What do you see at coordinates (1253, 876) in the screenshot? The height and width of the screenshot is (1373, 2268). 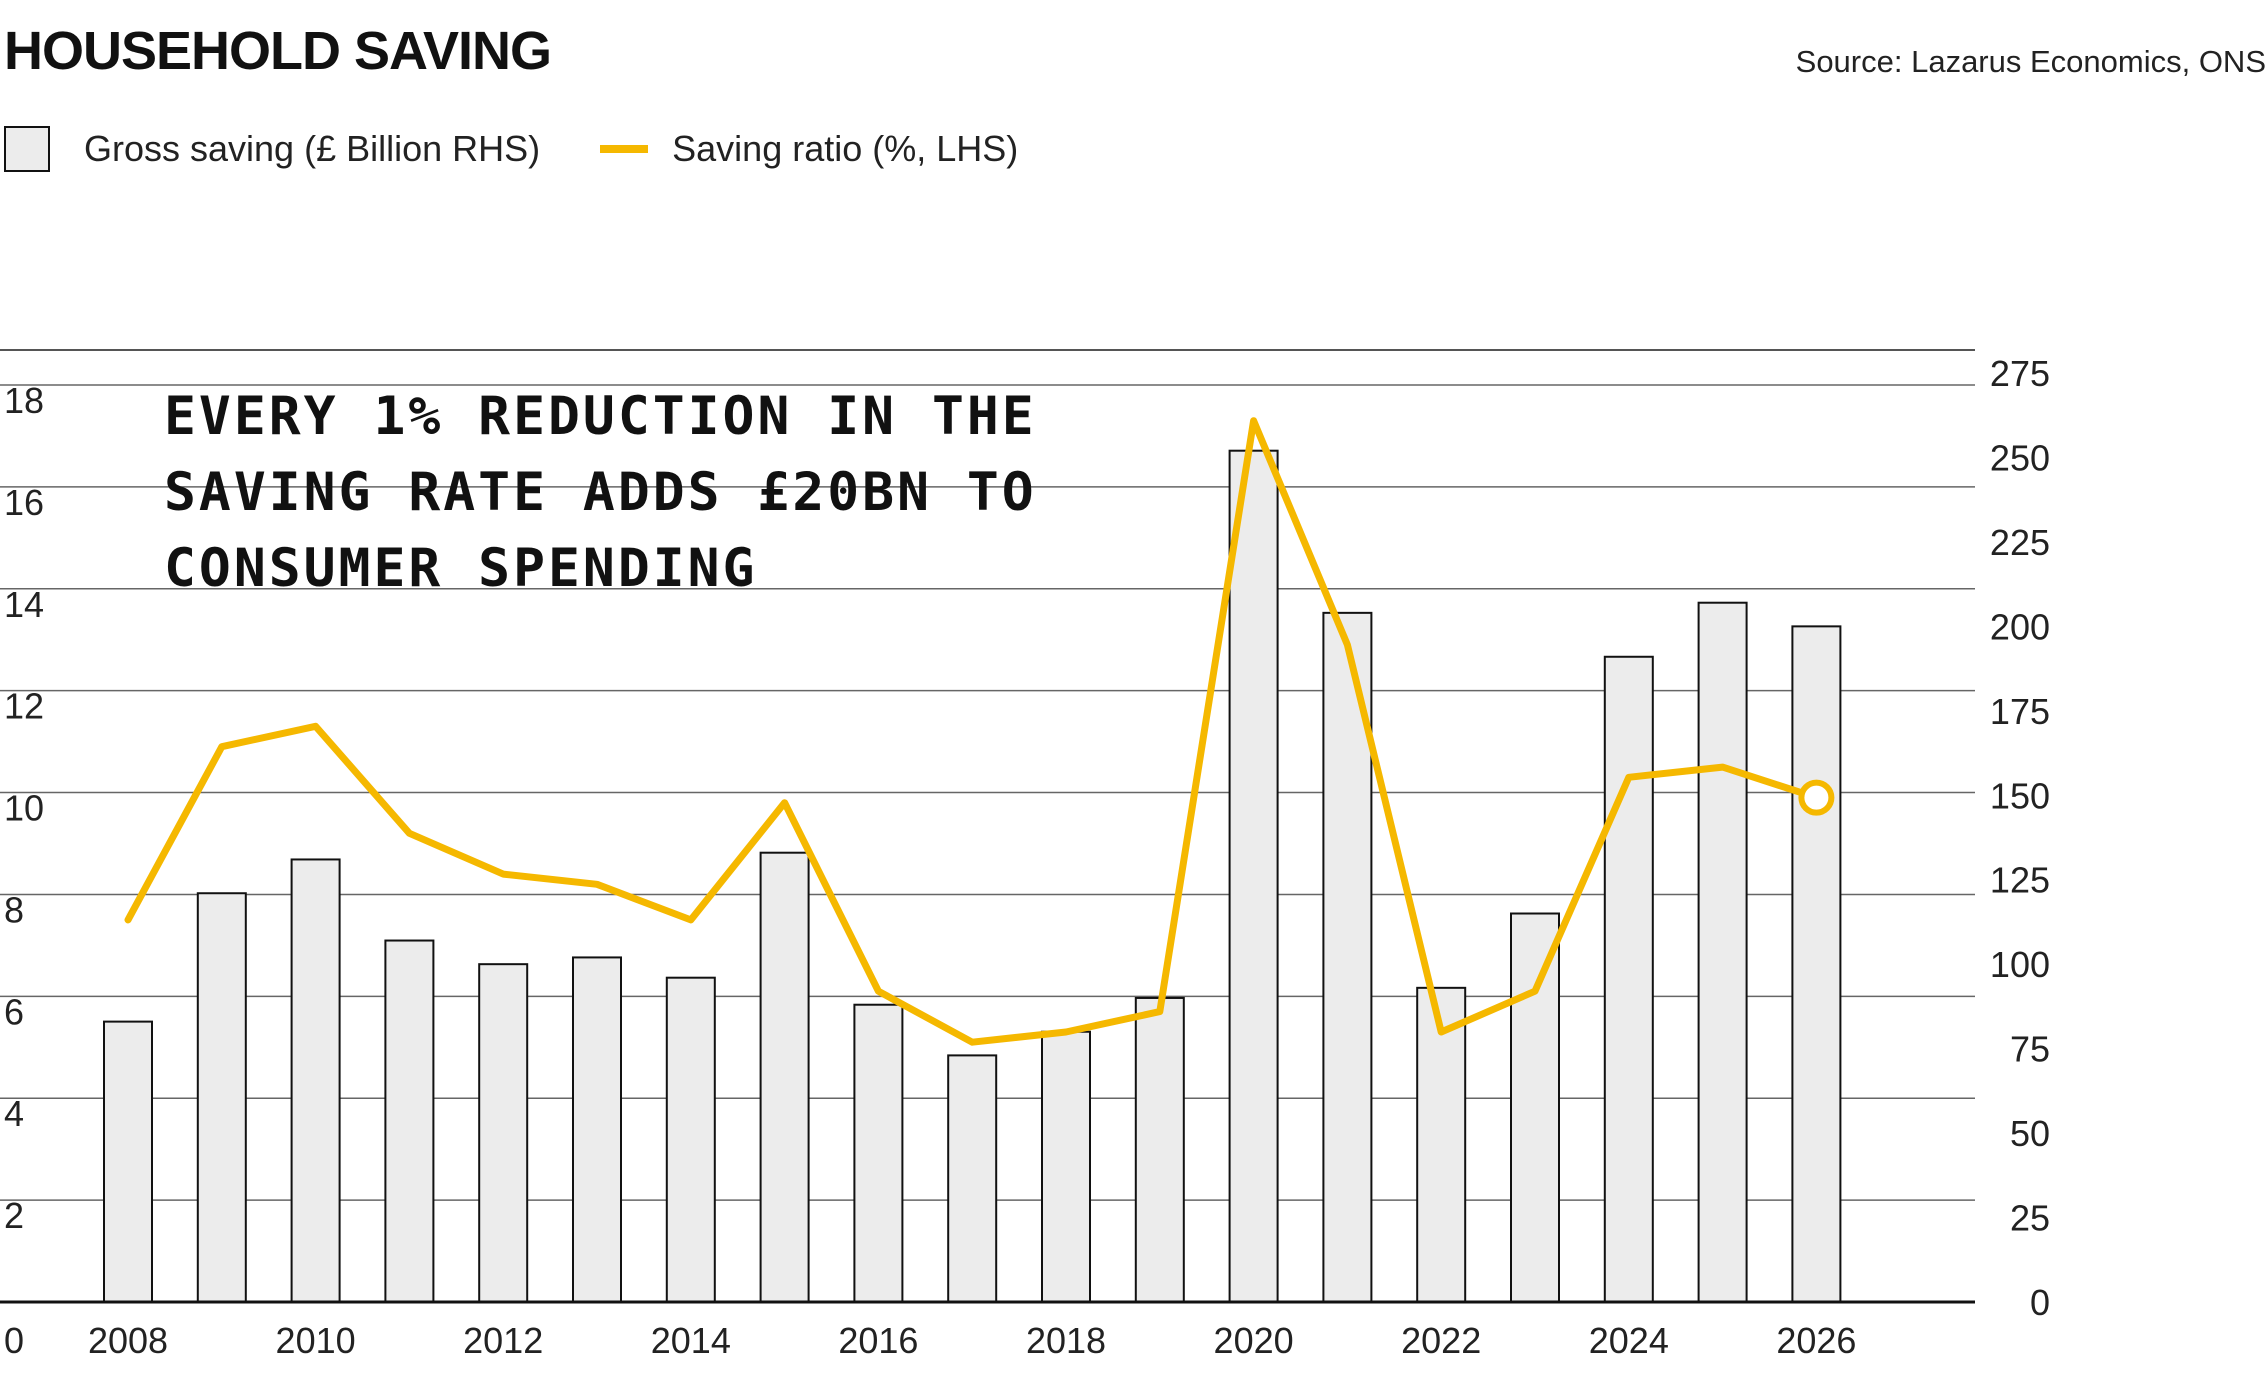 I see `bar-2020` at bounding box center [1253, 876].